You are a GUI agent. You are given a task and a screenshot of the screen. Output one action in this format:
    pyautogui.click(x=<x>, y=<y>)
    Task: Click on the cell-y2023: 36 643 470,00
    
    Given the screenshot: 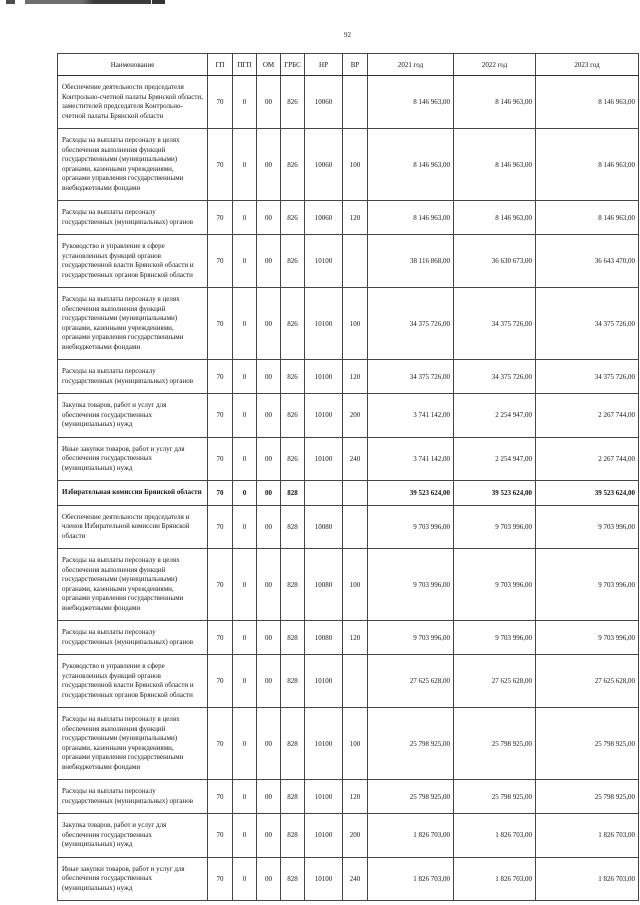 What is the action you would take?
    pyautogui.click(x=587, y=261)
    